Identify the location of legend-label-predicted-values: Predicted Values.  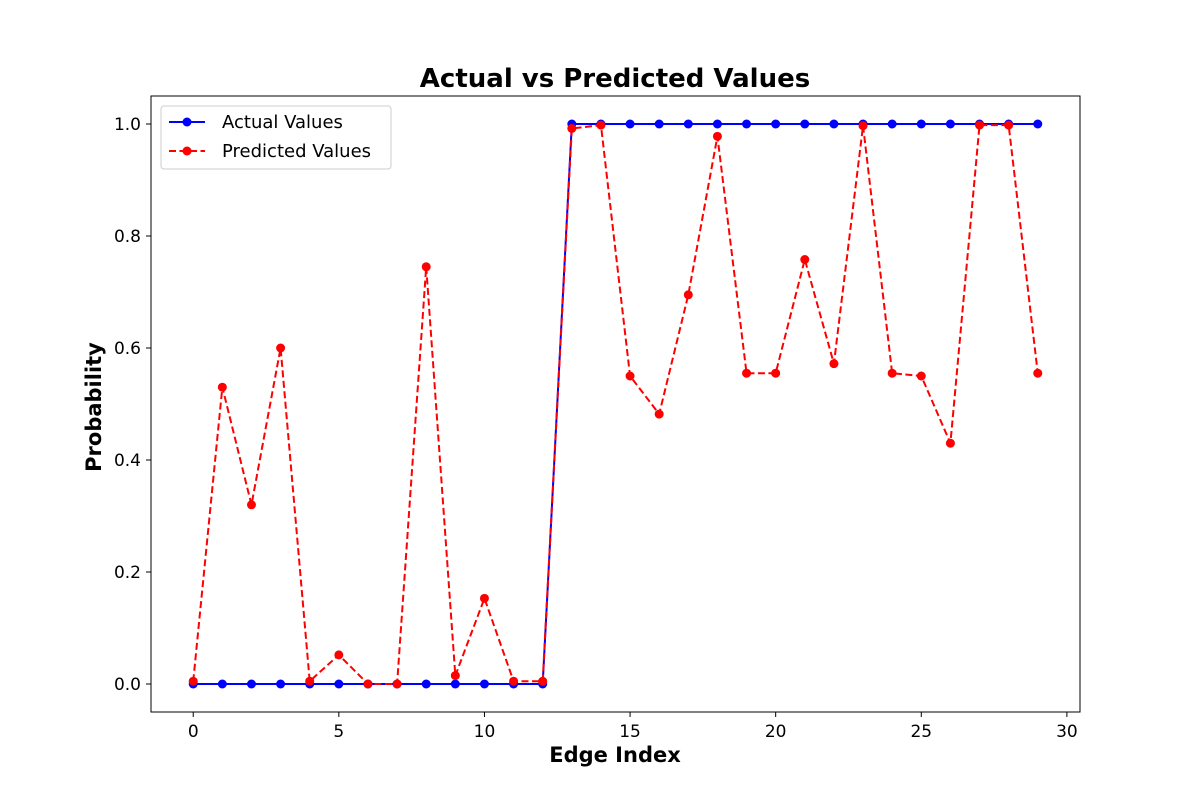
(296, 151).